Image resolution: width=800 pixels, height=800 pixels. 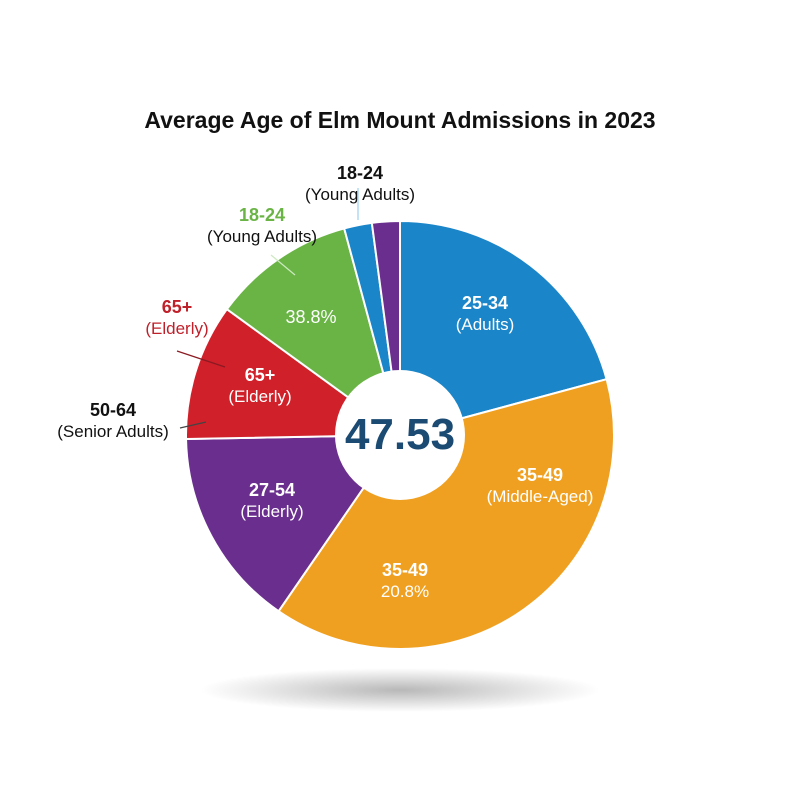 What do you see at coordinates (113, 420) in the screenshot?
I see `outside-label-senior-adults: 50-64 (Senior Adults)` at bounding box center [113, 420].